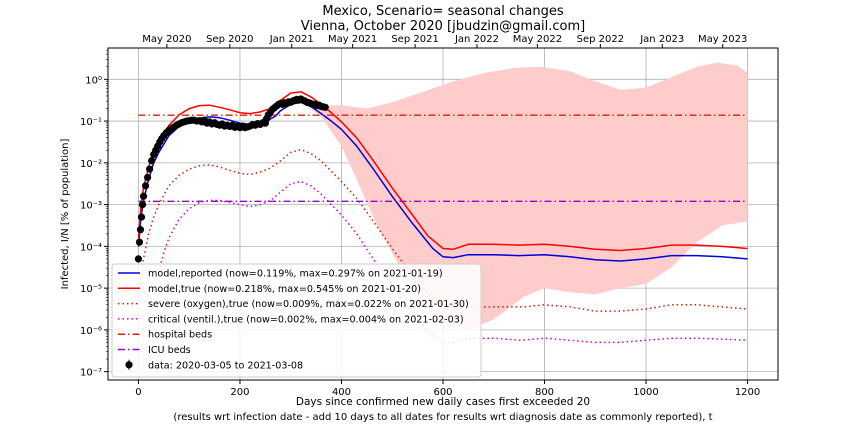  Describe the element at coordinates (91, 373) in the screenshot. I see `y-tick-label: 10⁻⁷` at that location.